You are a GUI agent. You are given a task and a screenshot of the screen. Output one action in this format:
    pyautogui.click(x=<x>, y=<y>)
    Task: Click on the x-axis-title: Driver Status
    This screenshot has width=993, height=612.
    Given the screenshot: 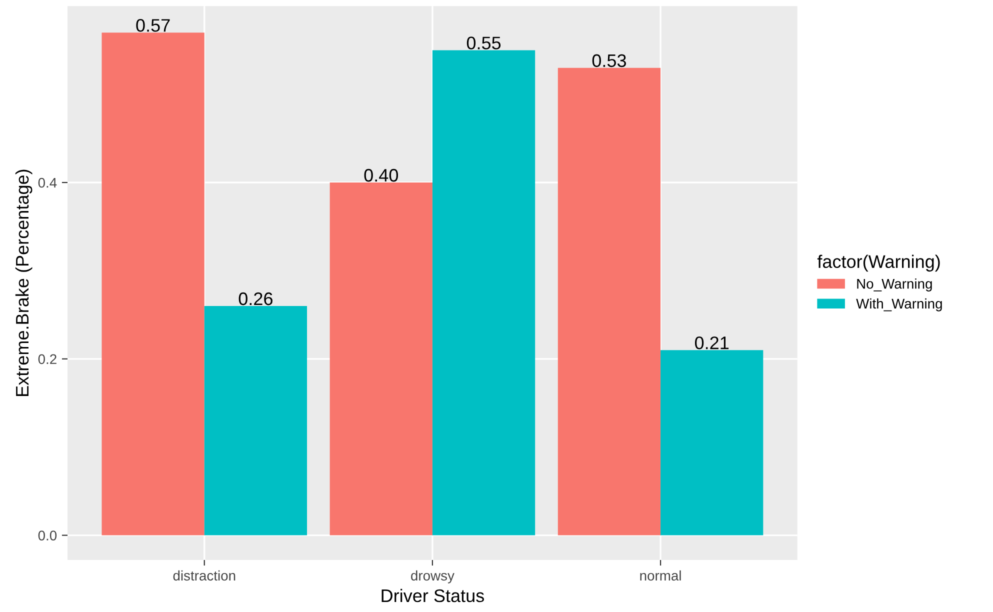 What is the action you would take?
    pyautogui.click(x=433, y=595)
    